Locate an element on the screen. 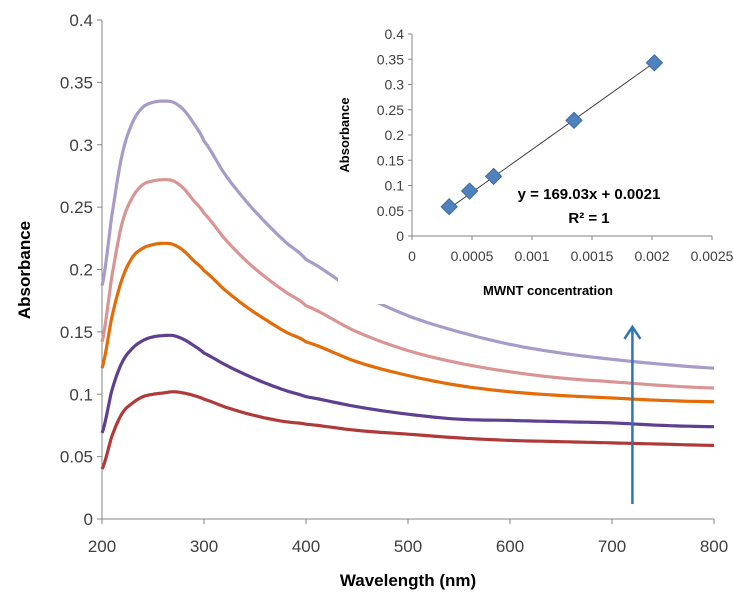  inset-x-tick-label: 0.0015 is located at coordinates (592, 256).